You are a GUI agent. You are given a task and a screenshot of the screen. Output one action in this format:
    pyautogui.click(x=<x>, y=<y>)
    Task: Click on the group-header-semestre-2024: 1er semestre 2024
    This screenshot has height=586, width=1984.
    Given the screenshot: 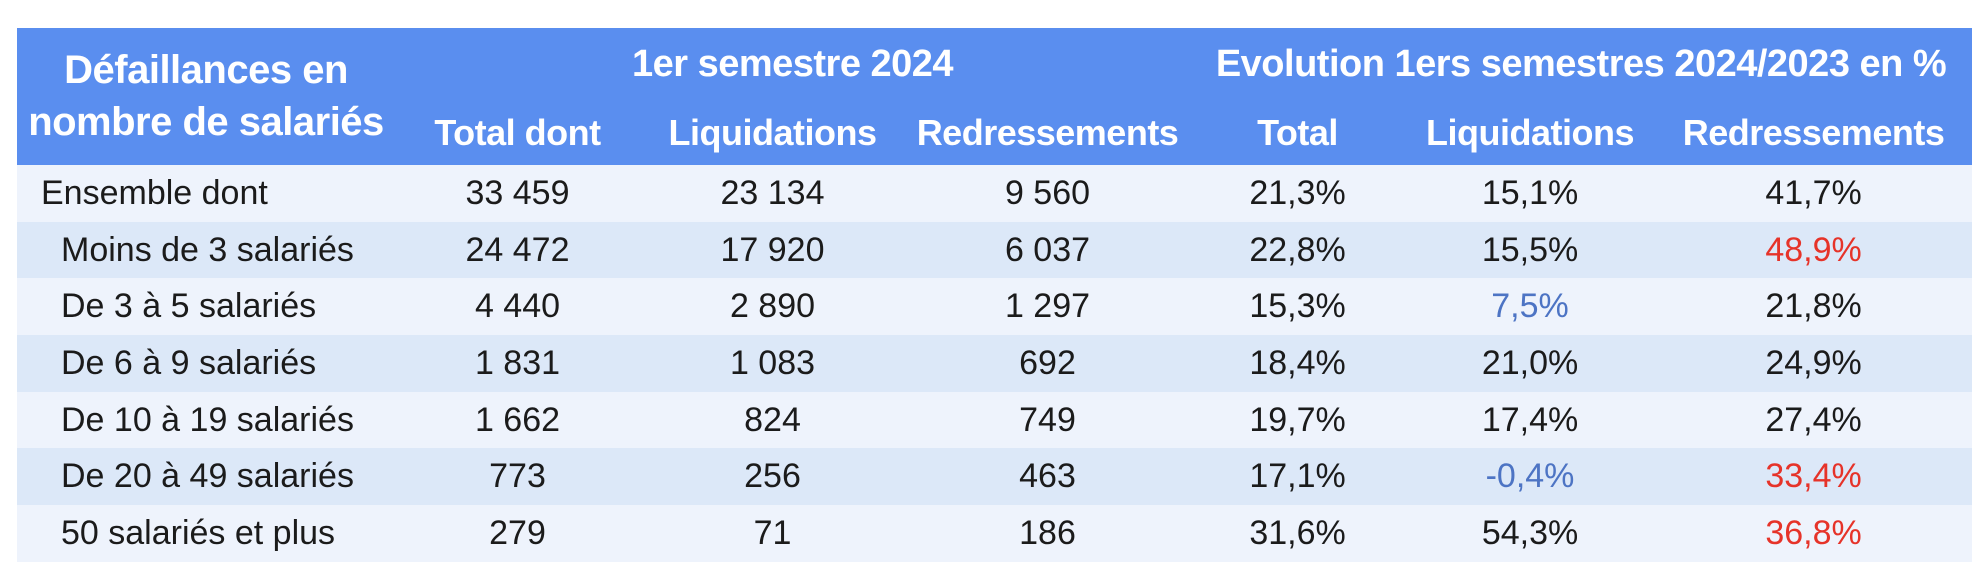 What is the action you would take?
    pyautogui.click(x=793, y=64)
    